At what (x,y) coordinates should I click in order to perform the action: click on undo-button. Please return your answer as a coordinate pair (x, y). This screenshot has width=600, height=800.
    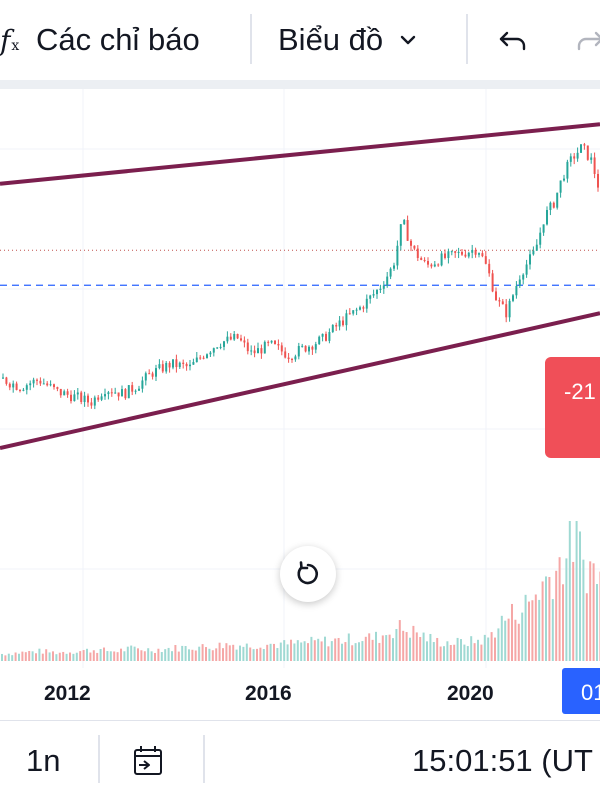
    Looking at the image, I should click on (514, 40).